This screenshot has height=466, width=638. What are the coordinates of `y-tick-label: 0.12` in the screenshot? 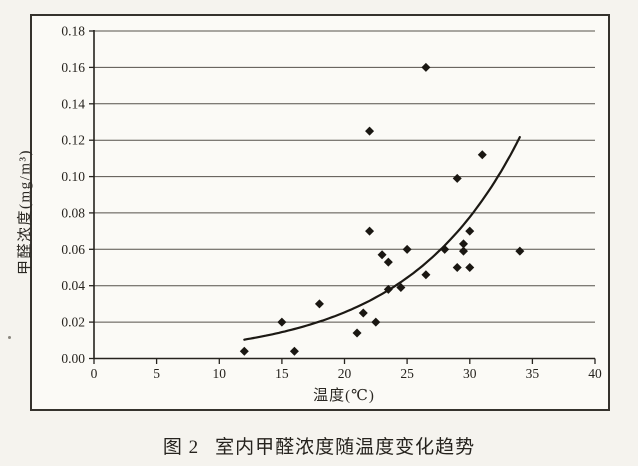 It's located at (73, 140).